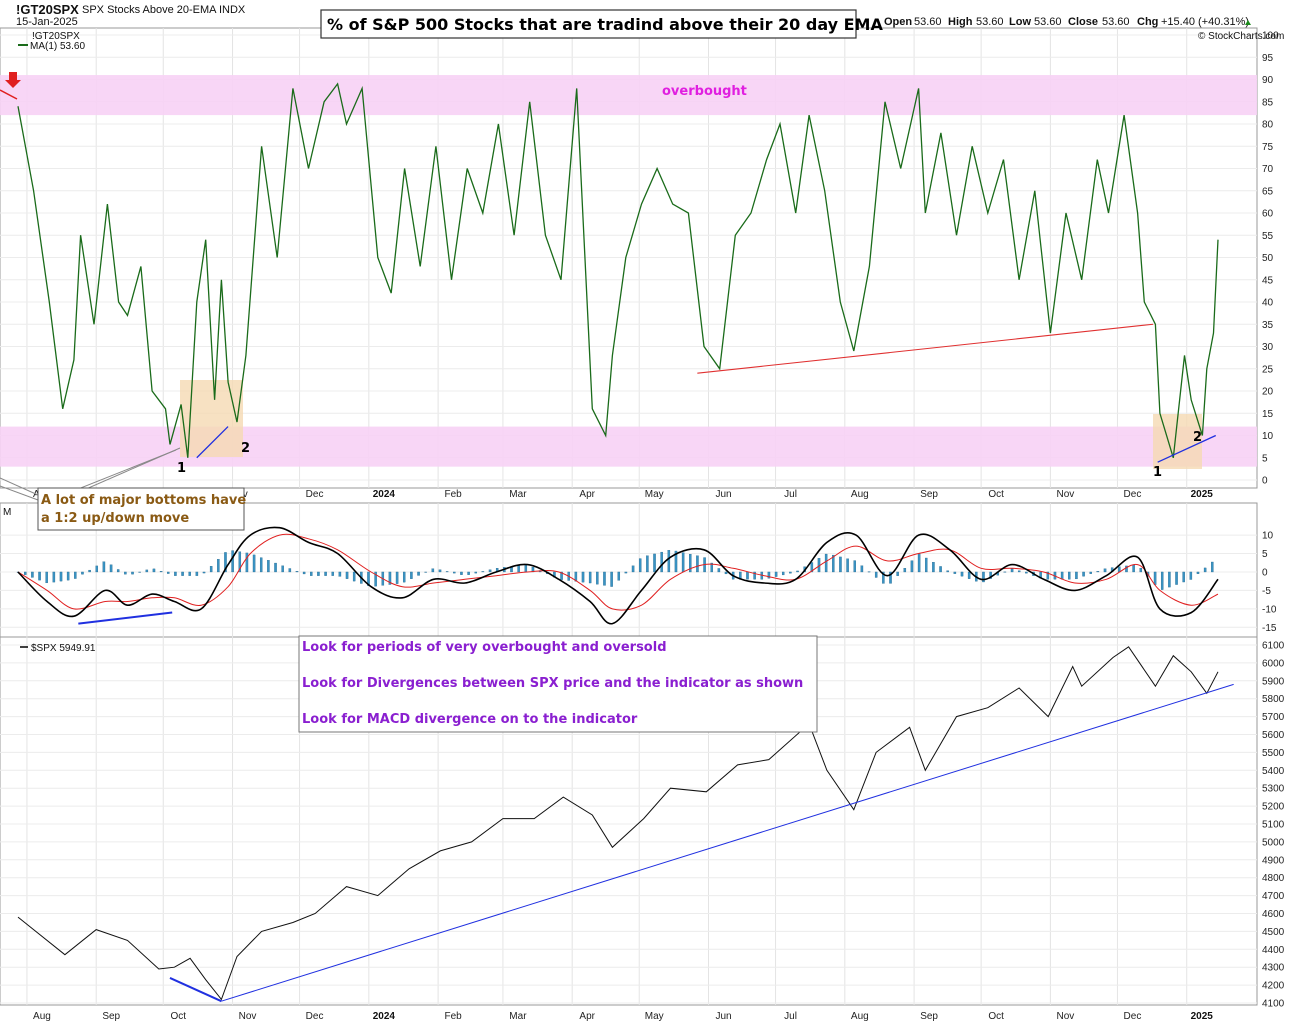 Image resolution: width=1300 pixels, height=1025 pixels. Describe the element at coordinates (925, 348) in the screenshot. I see `red-trendline` at that location.